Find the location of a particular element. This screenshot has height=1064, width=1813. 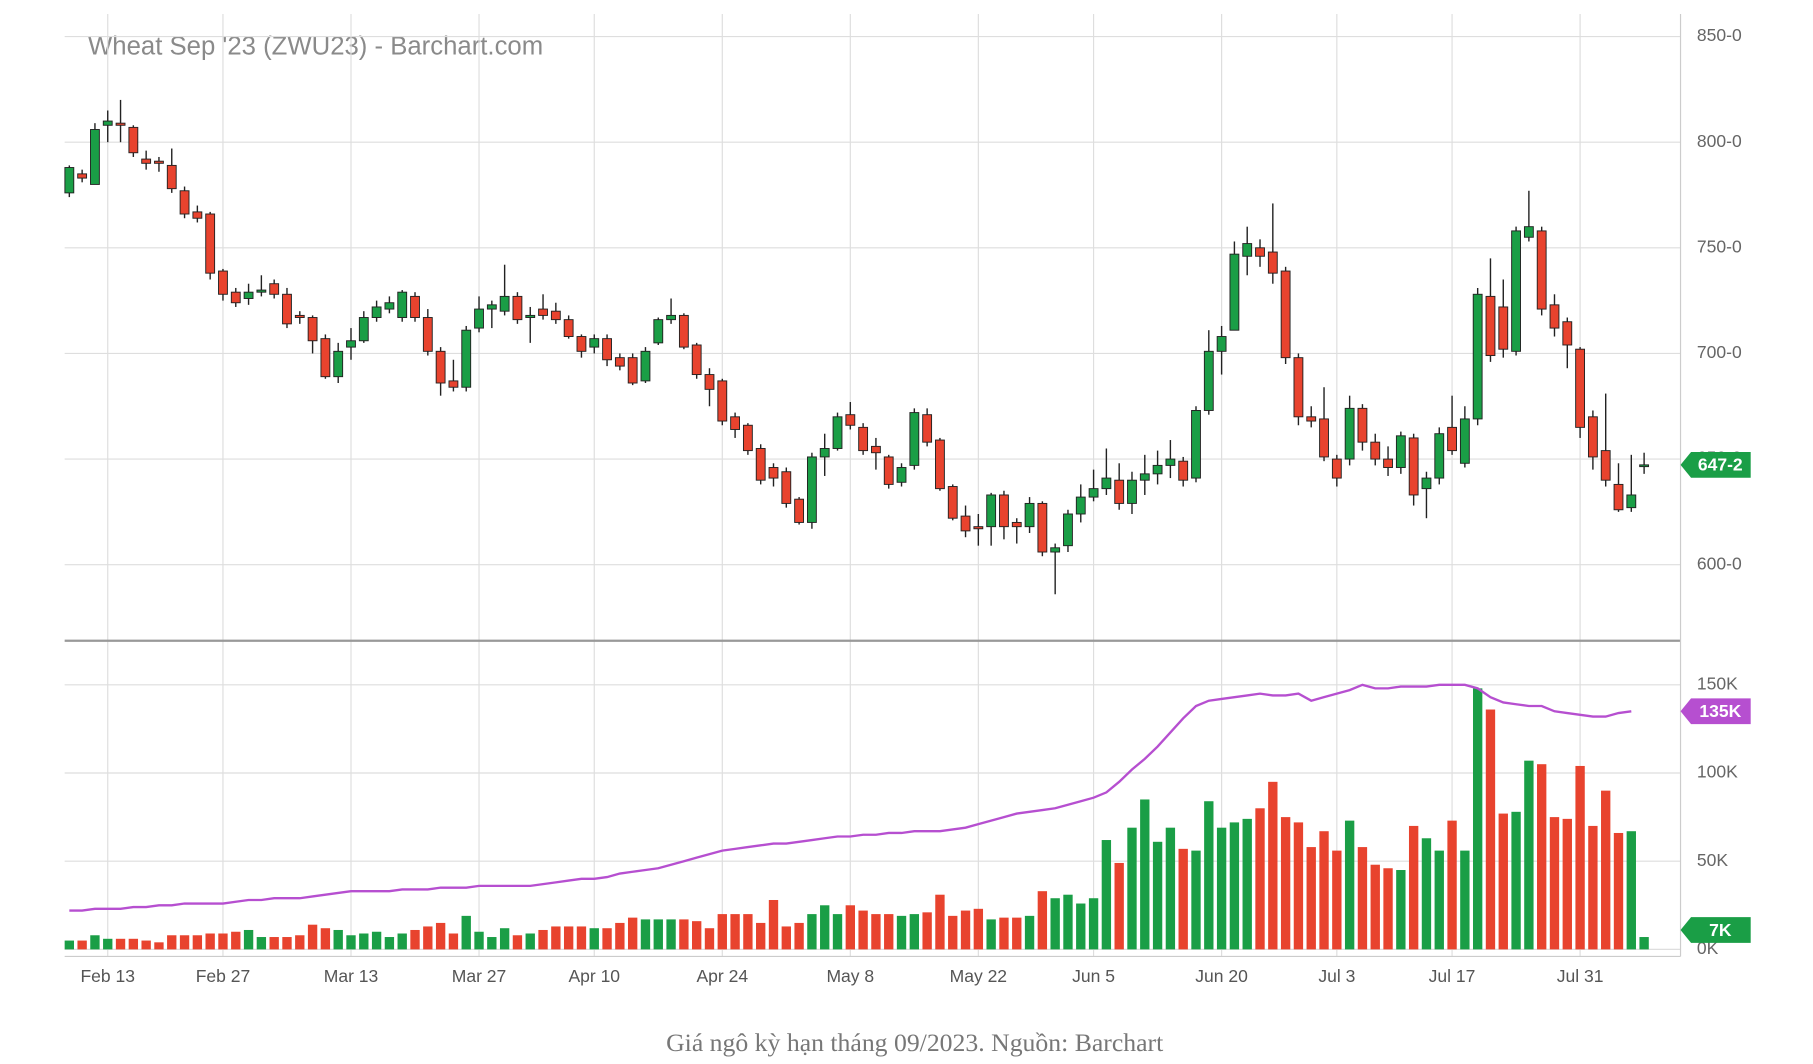

y-tick-label: 150K is located at coordinates (1717, 683).